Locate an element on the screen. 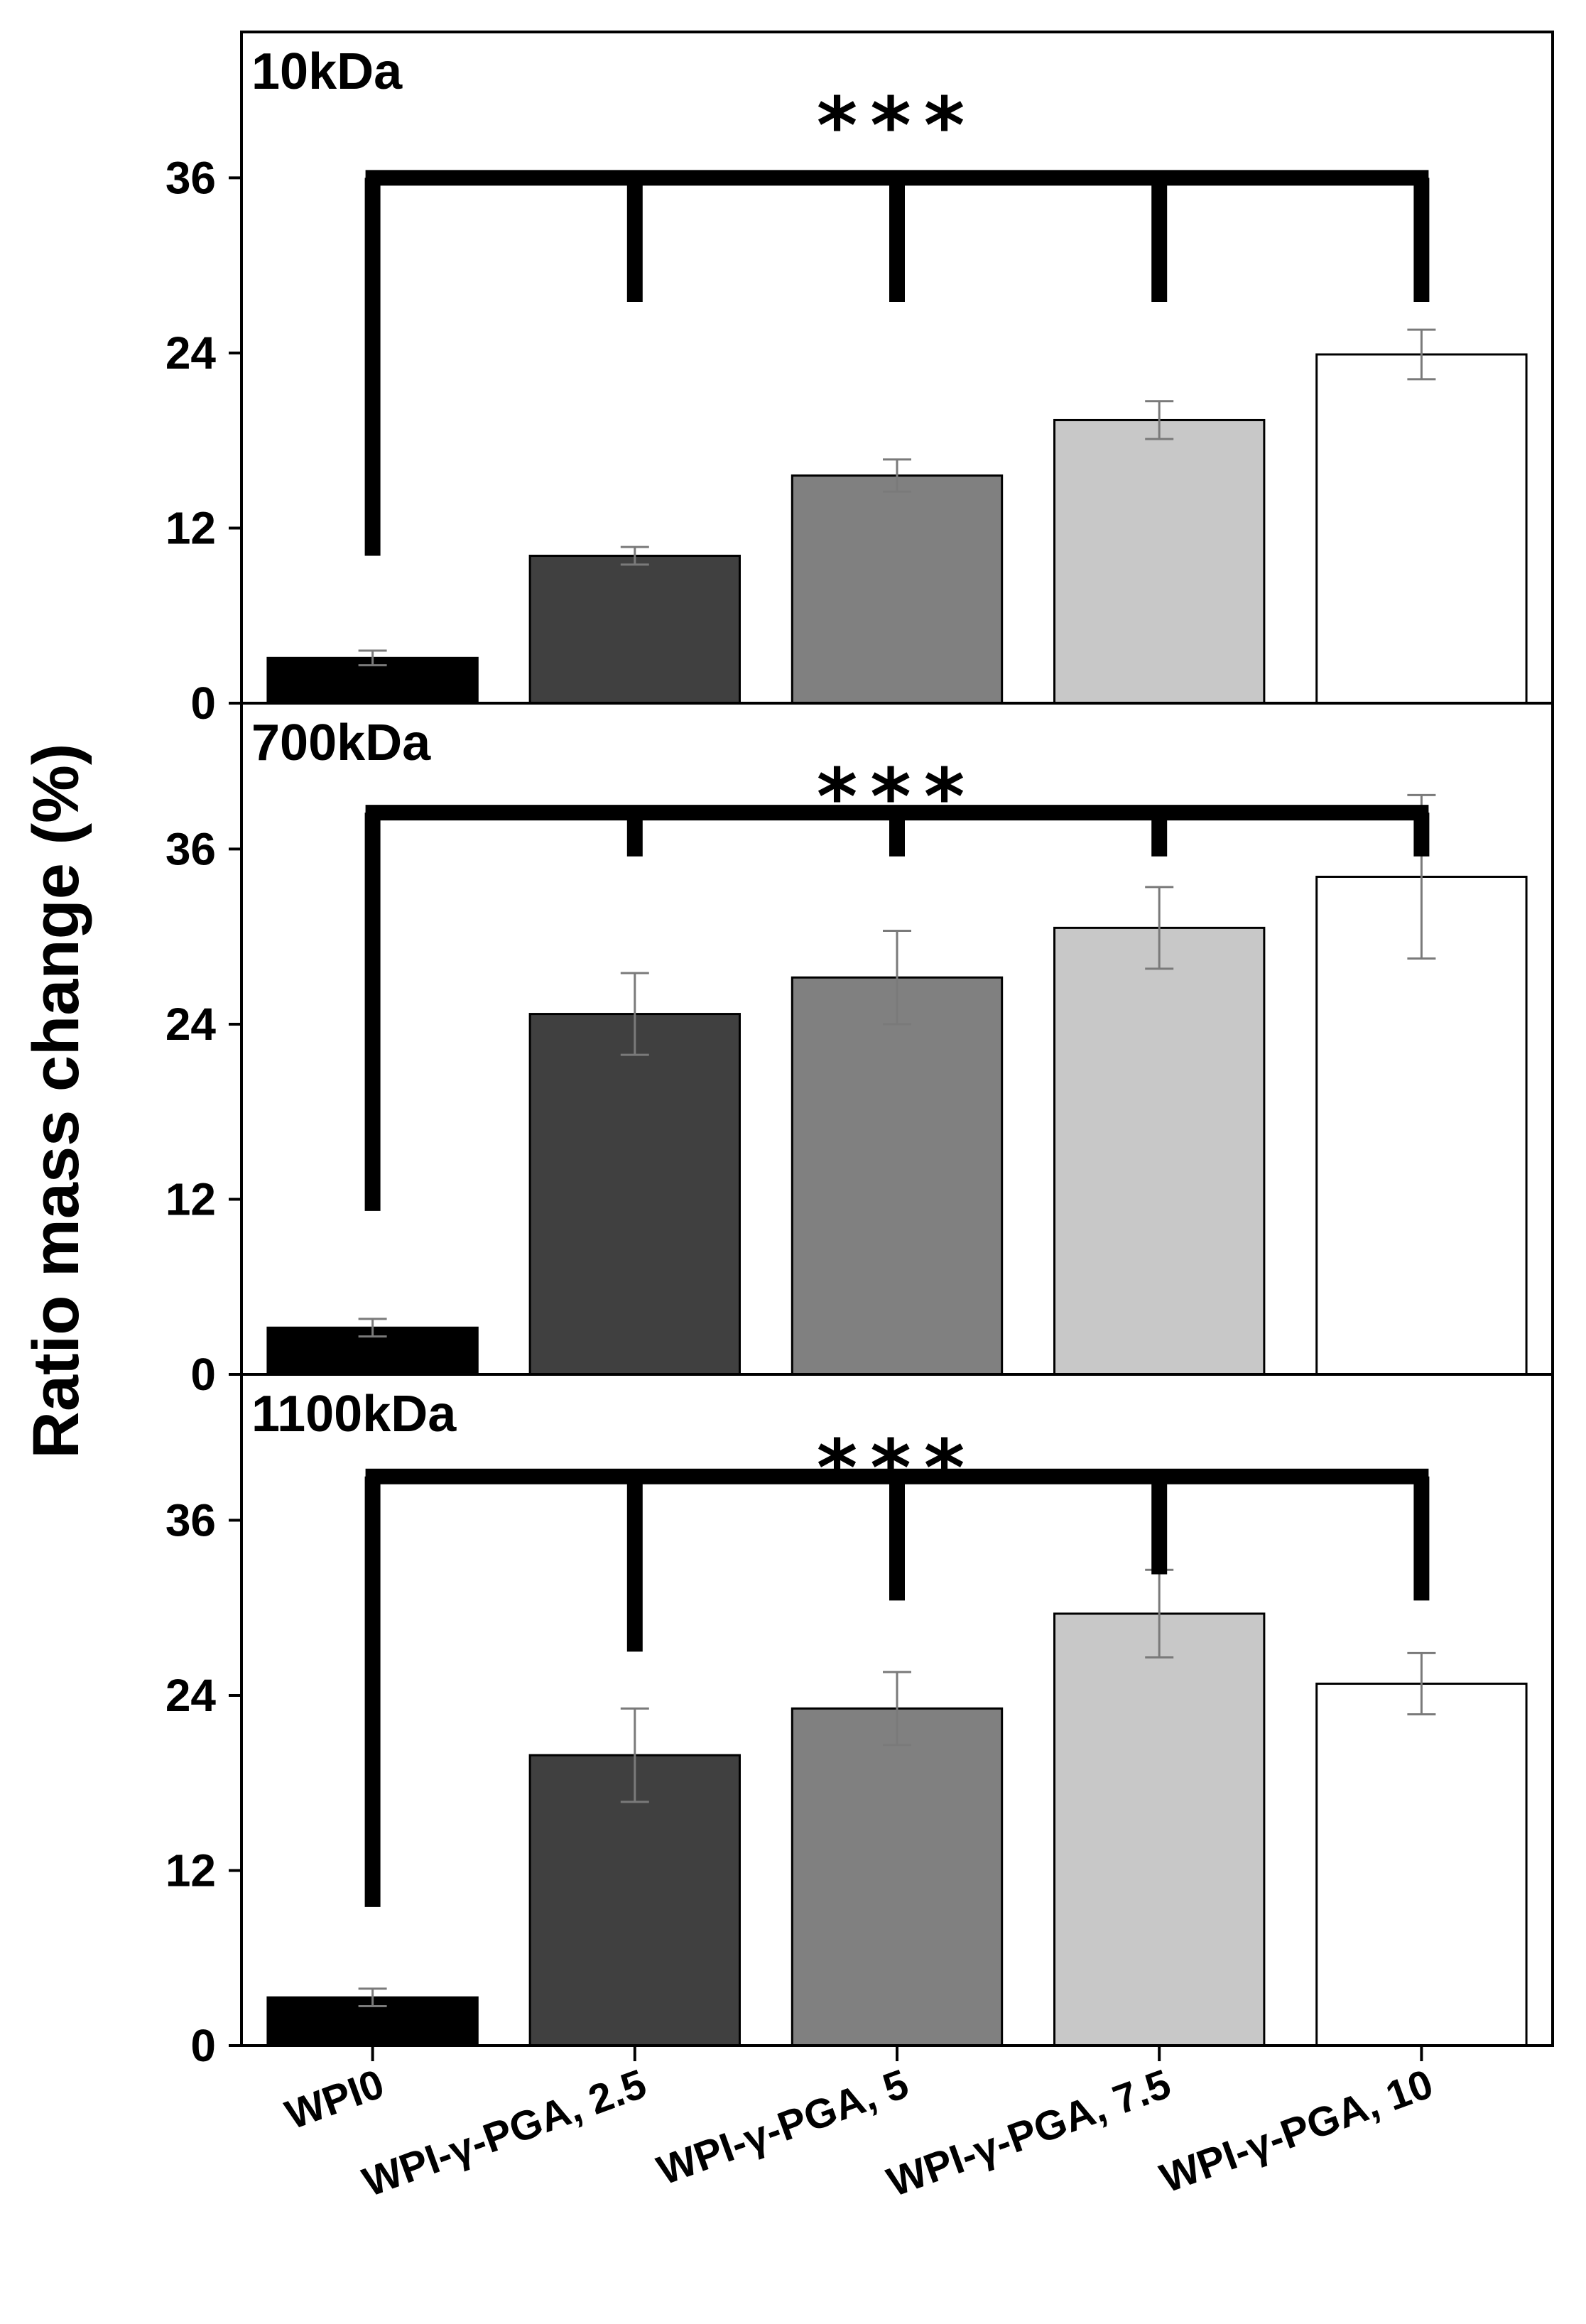 The height and width of the screenshot is (2324, 1586). panel-title: 700kDa is located at coordinates (341, 743).